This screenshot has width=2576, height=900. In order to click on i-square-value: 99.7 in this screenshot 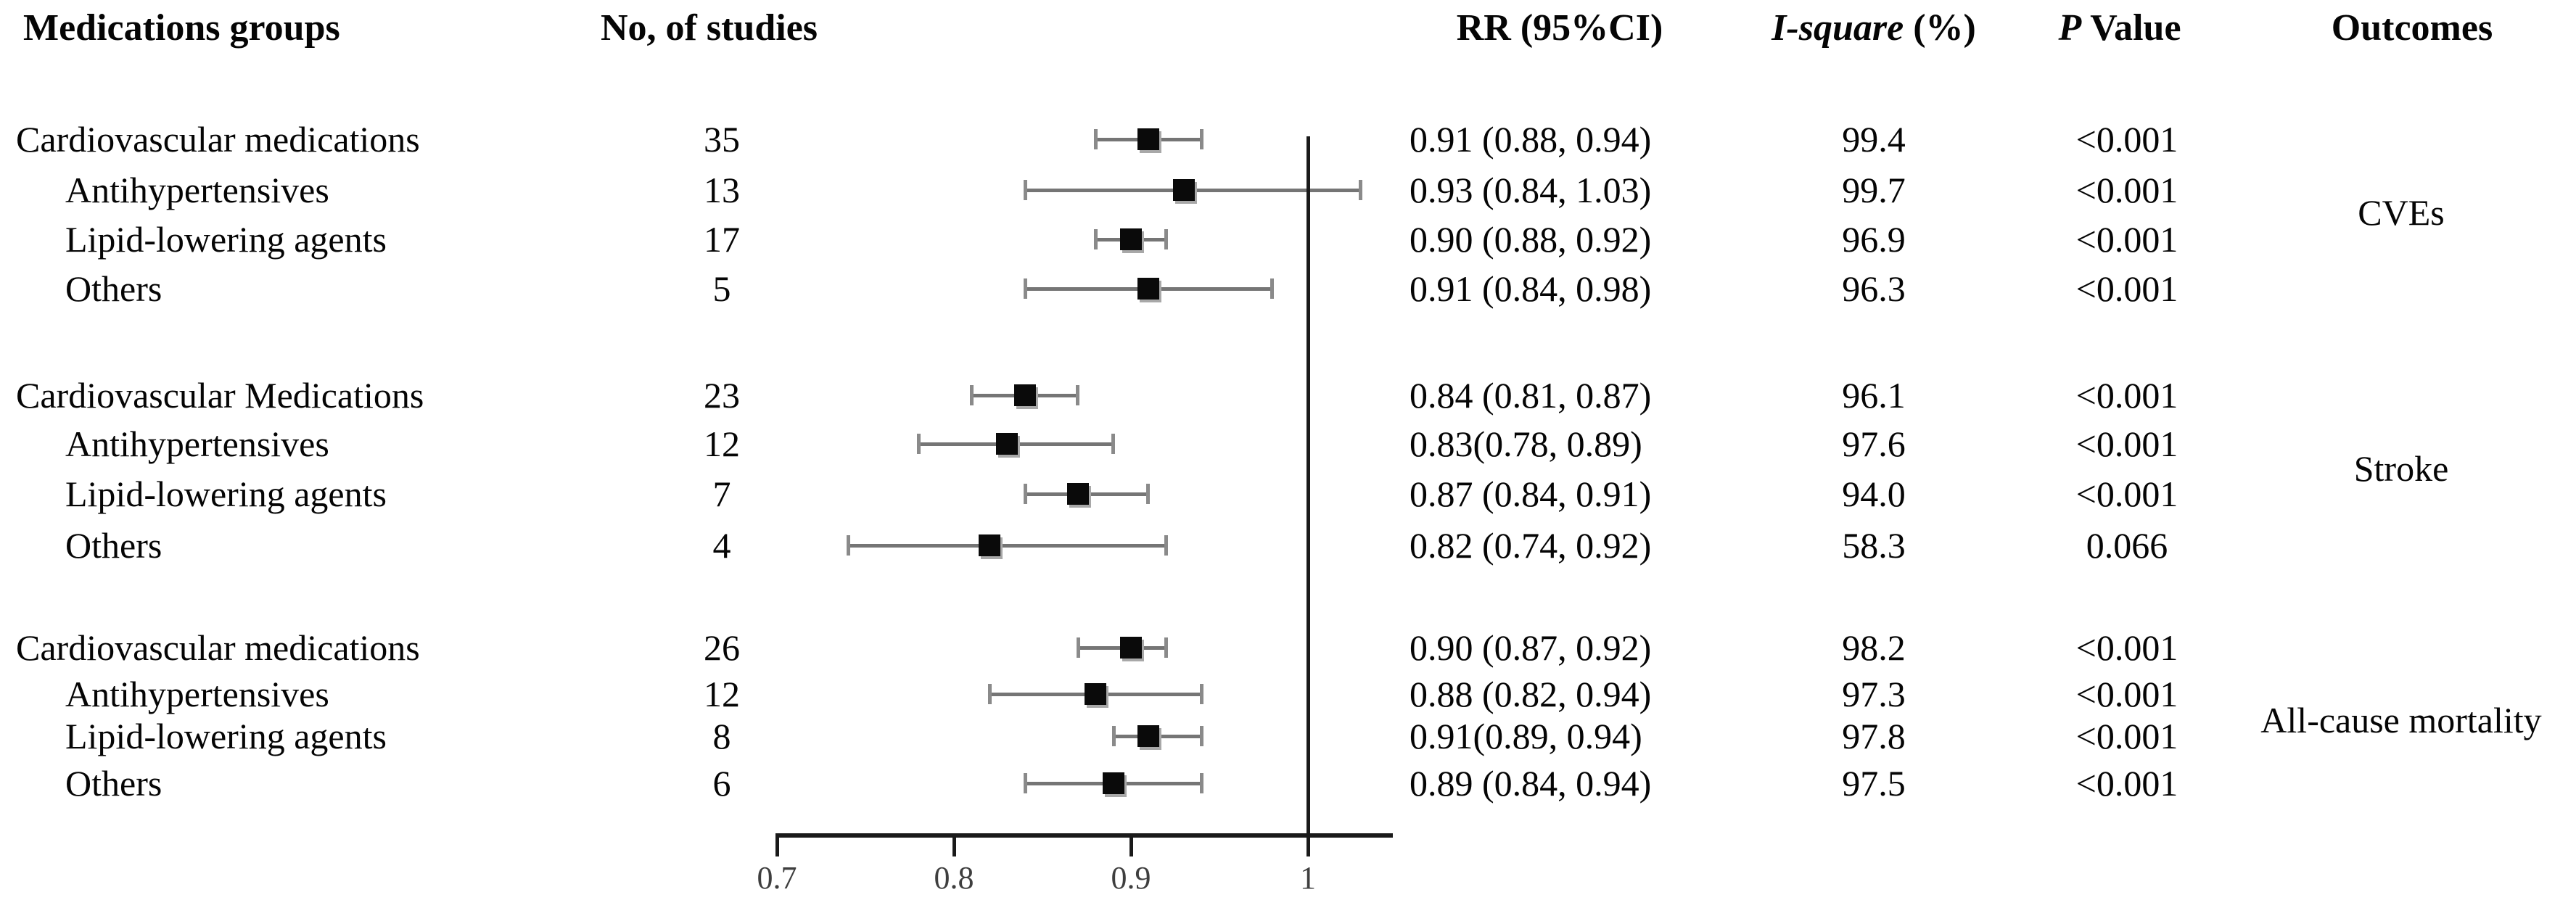, I will do `click(1874, 190)`.